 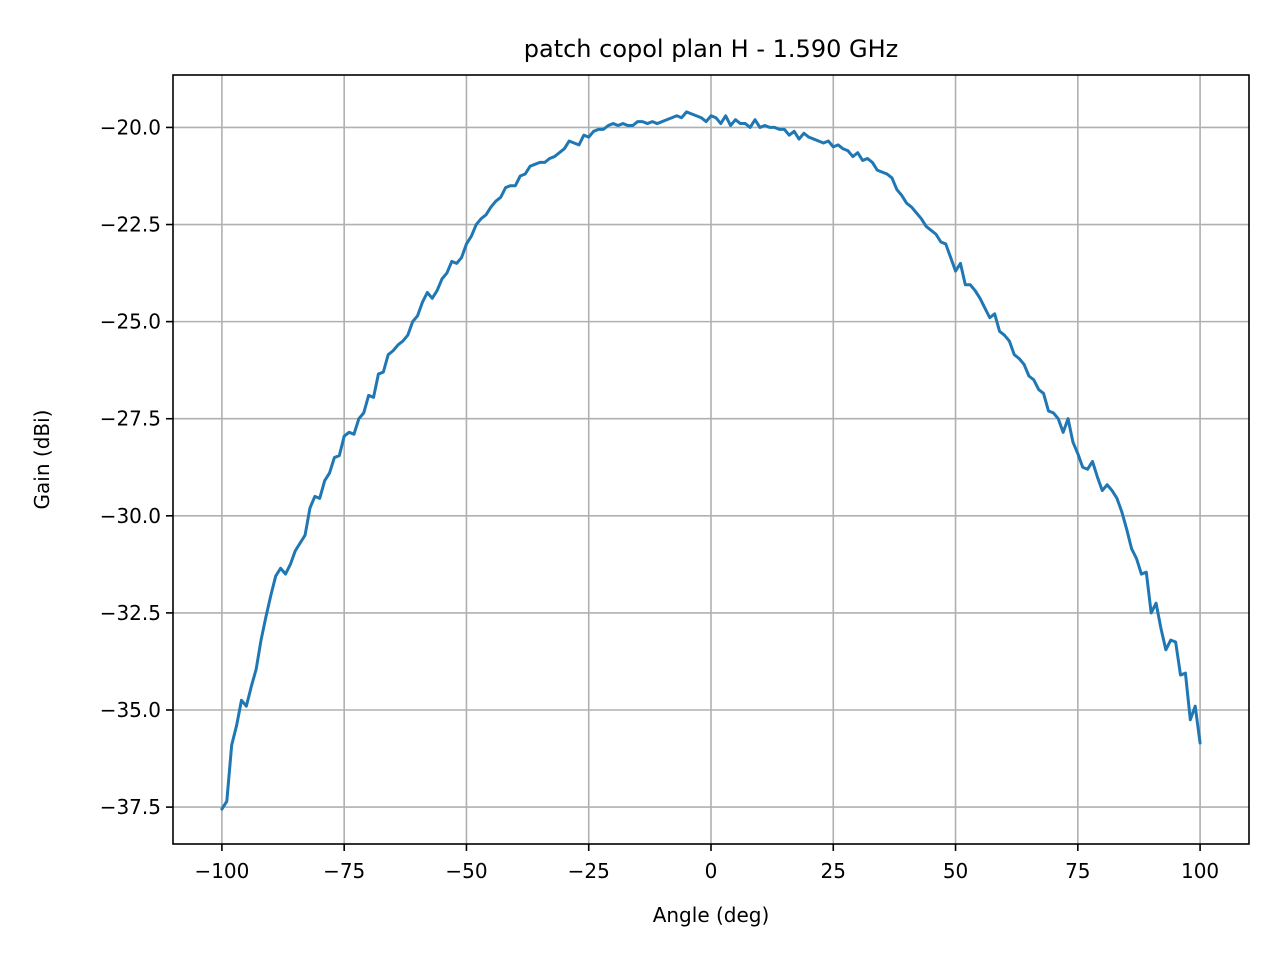 I want to click on y-tick-label: −25.0, so click(x=130, y=322).